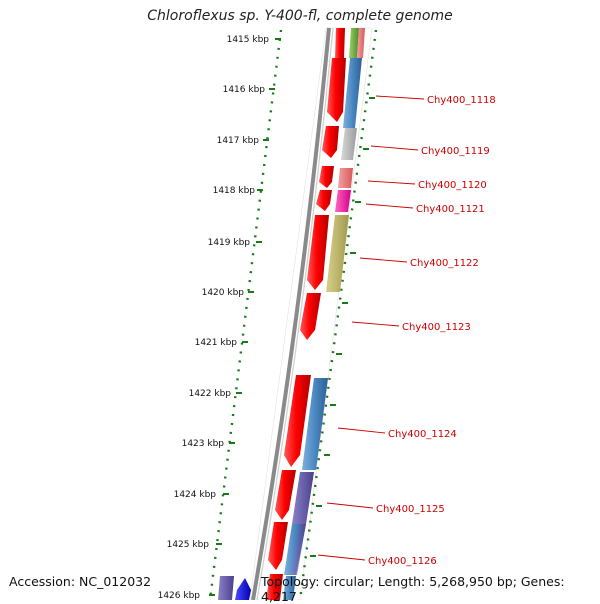 The width and height of the screenshot is (600, 604). I want to click on kbp-label: 1420 kbp, so click(223, 293).